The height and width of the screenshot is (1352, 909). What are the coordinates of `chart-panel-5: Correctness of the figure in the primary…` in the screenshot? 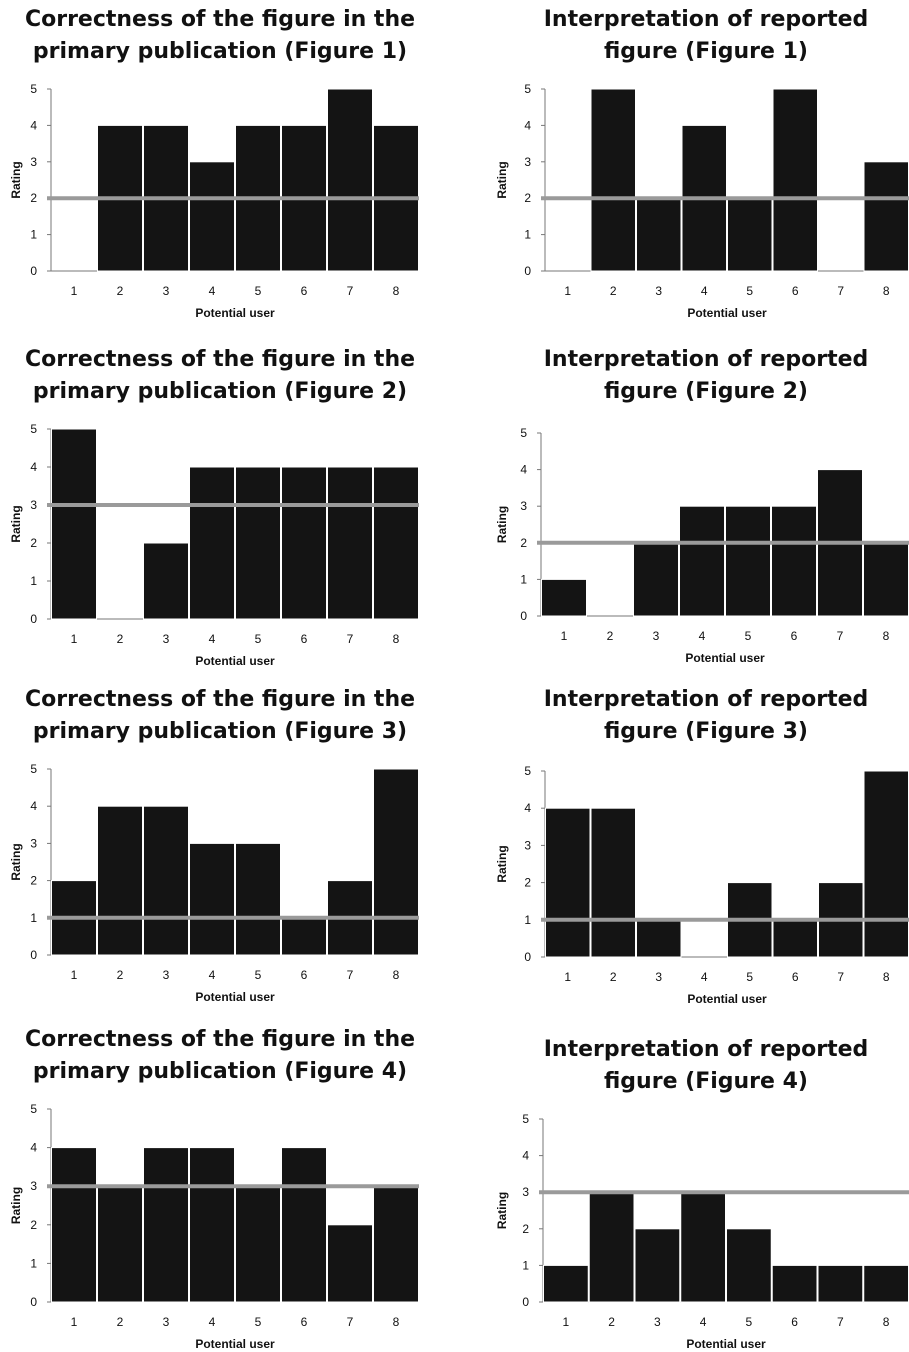 It's located at (220, 845).